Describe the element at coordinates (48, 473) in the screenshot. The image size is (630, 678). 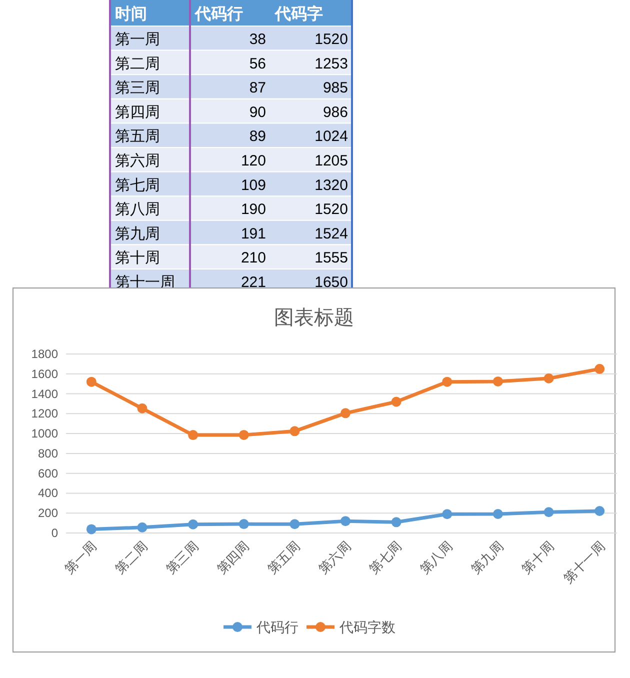
I see `y-tick-label: 600` at that location.